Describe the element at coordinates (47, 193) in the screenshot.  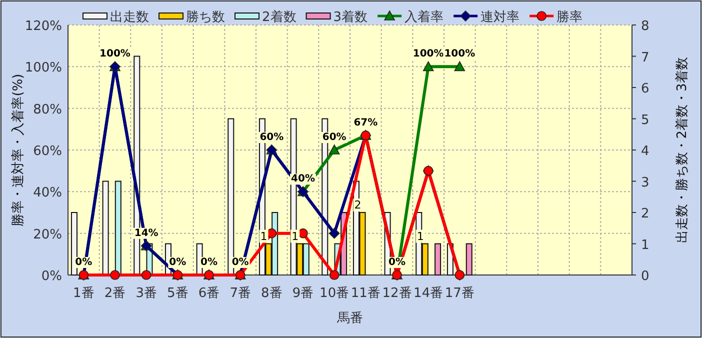
I see `y-tick-label: 40%` at that location.